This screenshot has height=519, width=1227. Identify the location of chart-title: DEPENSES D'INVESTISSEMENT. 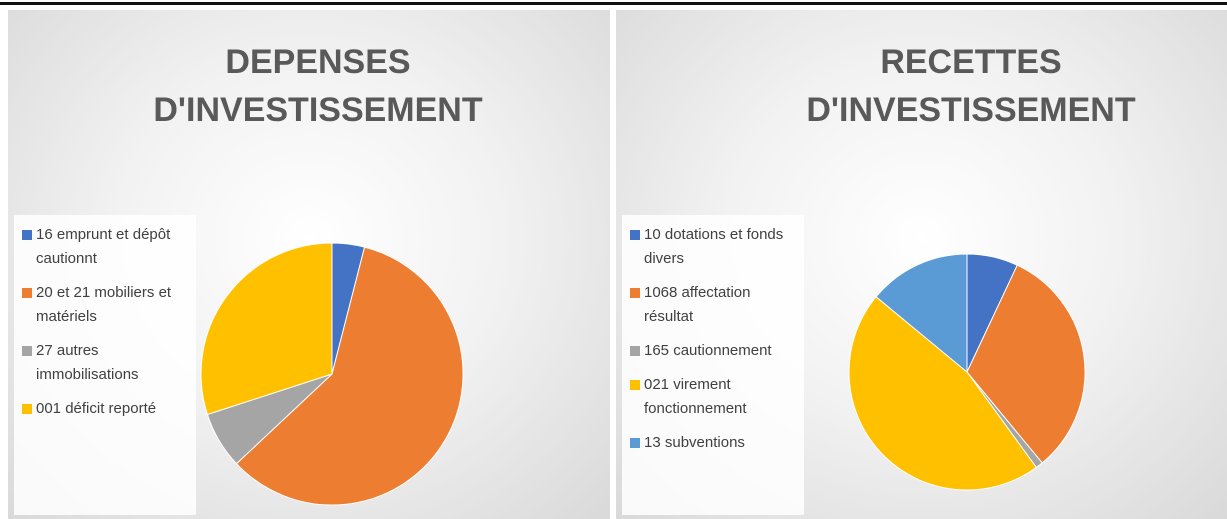
(318, 86).